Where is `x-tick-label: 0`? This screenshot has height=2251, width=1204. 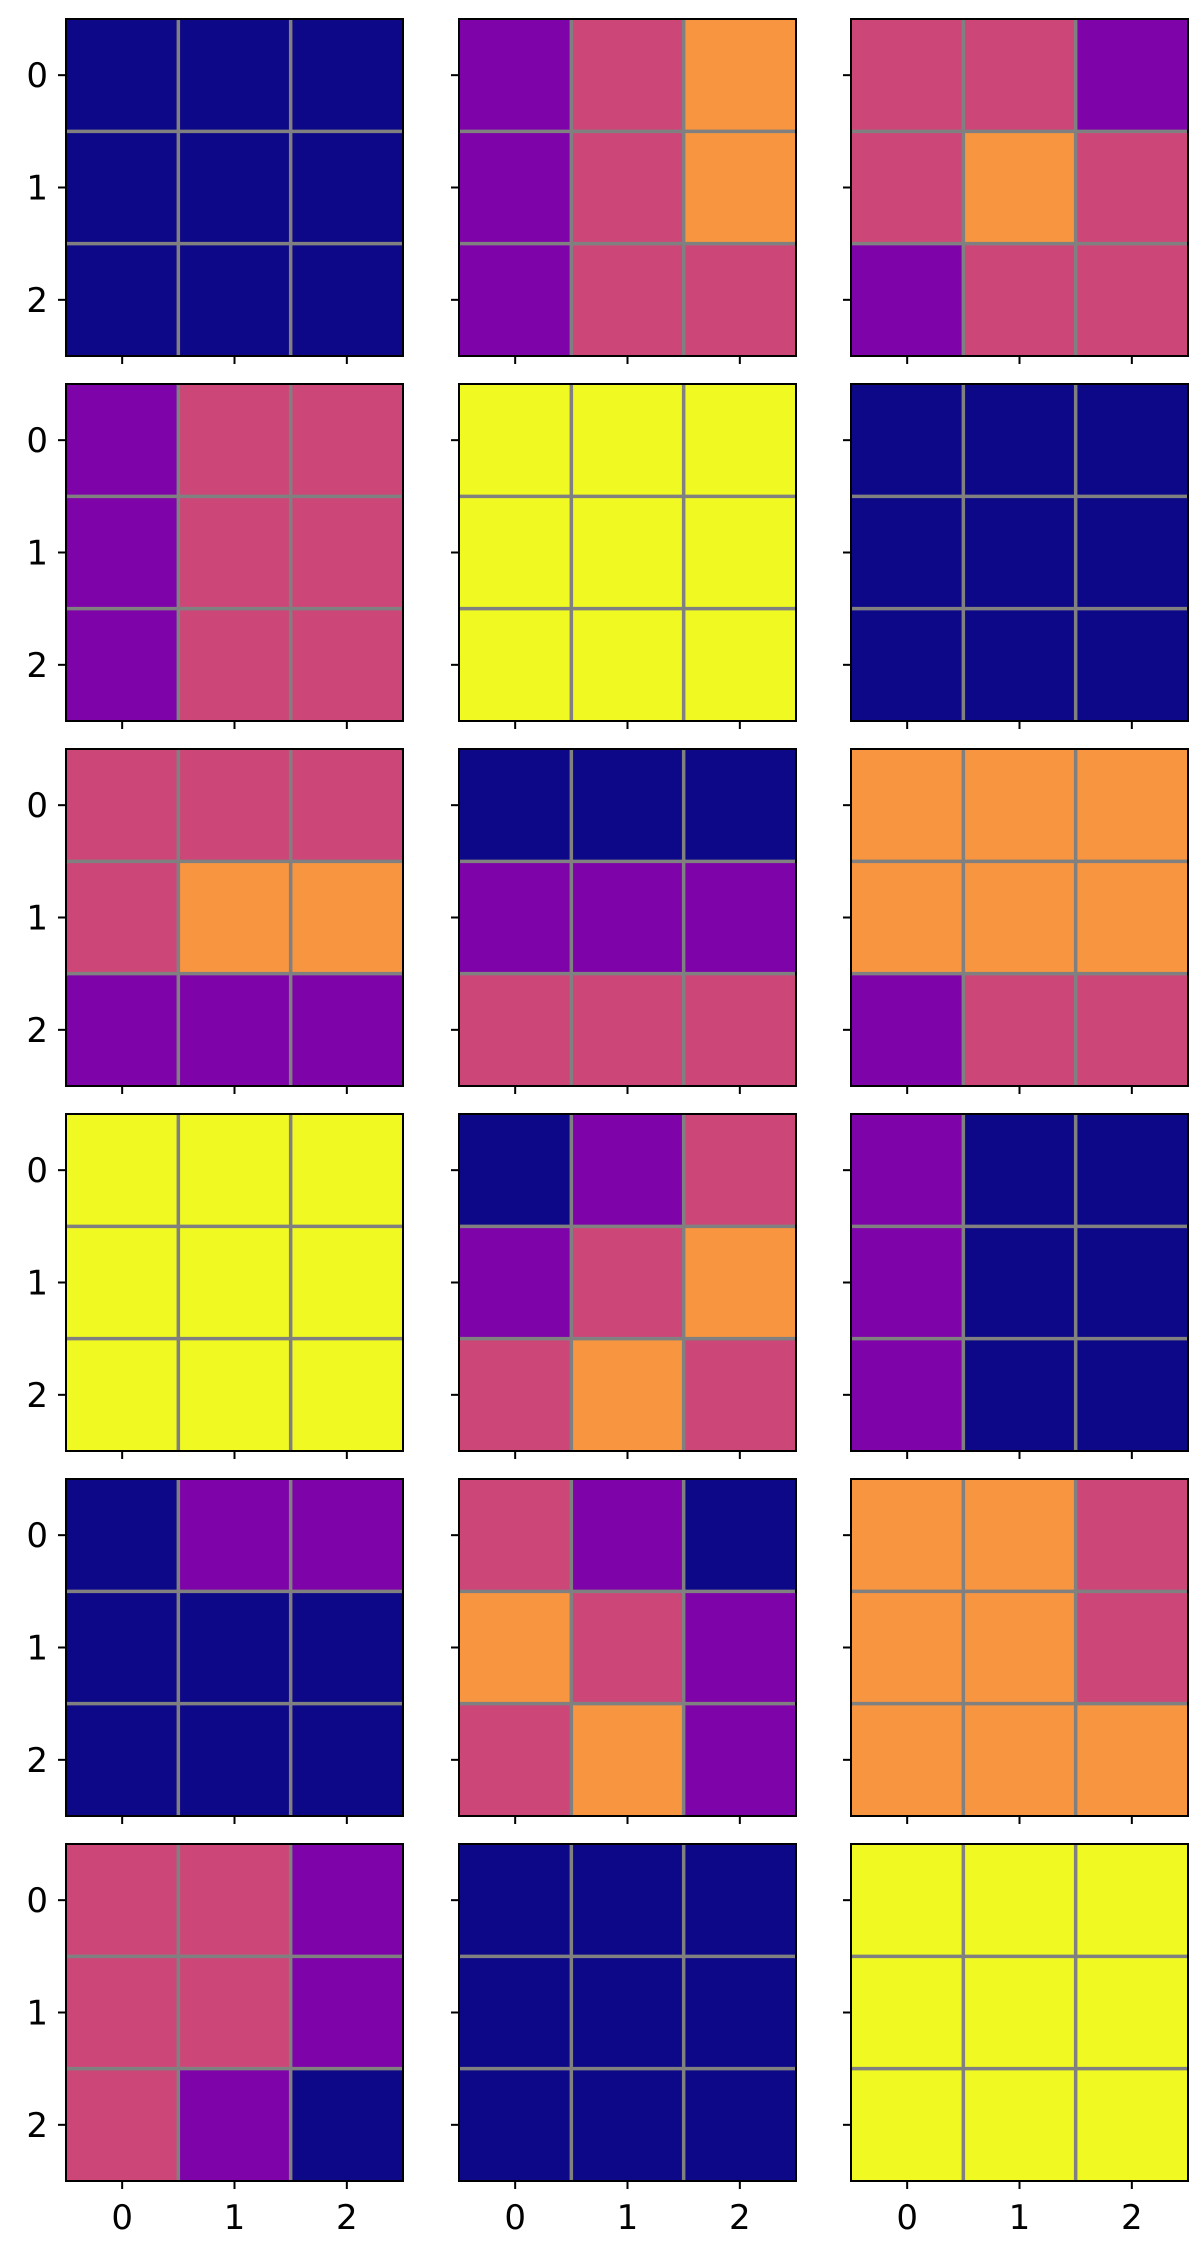
x-tick-label: 0 is located at coordinates (907, 2218).